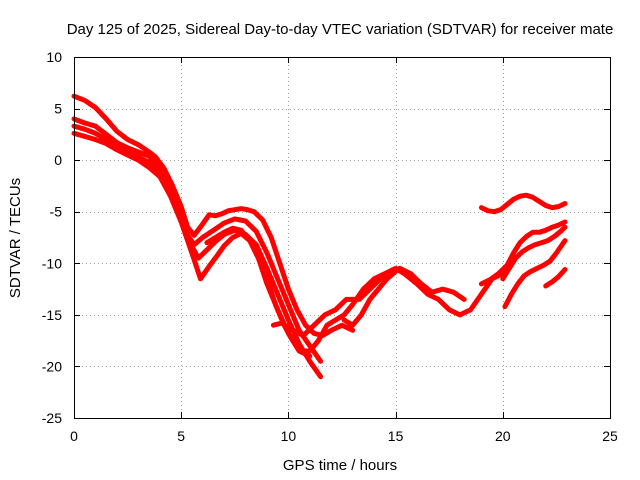 The image size is (640, 480). What do you see at coordinates (289, 436) in the screenshot?
I see `x-tick-label: 10` at bounding box center [289, 436].